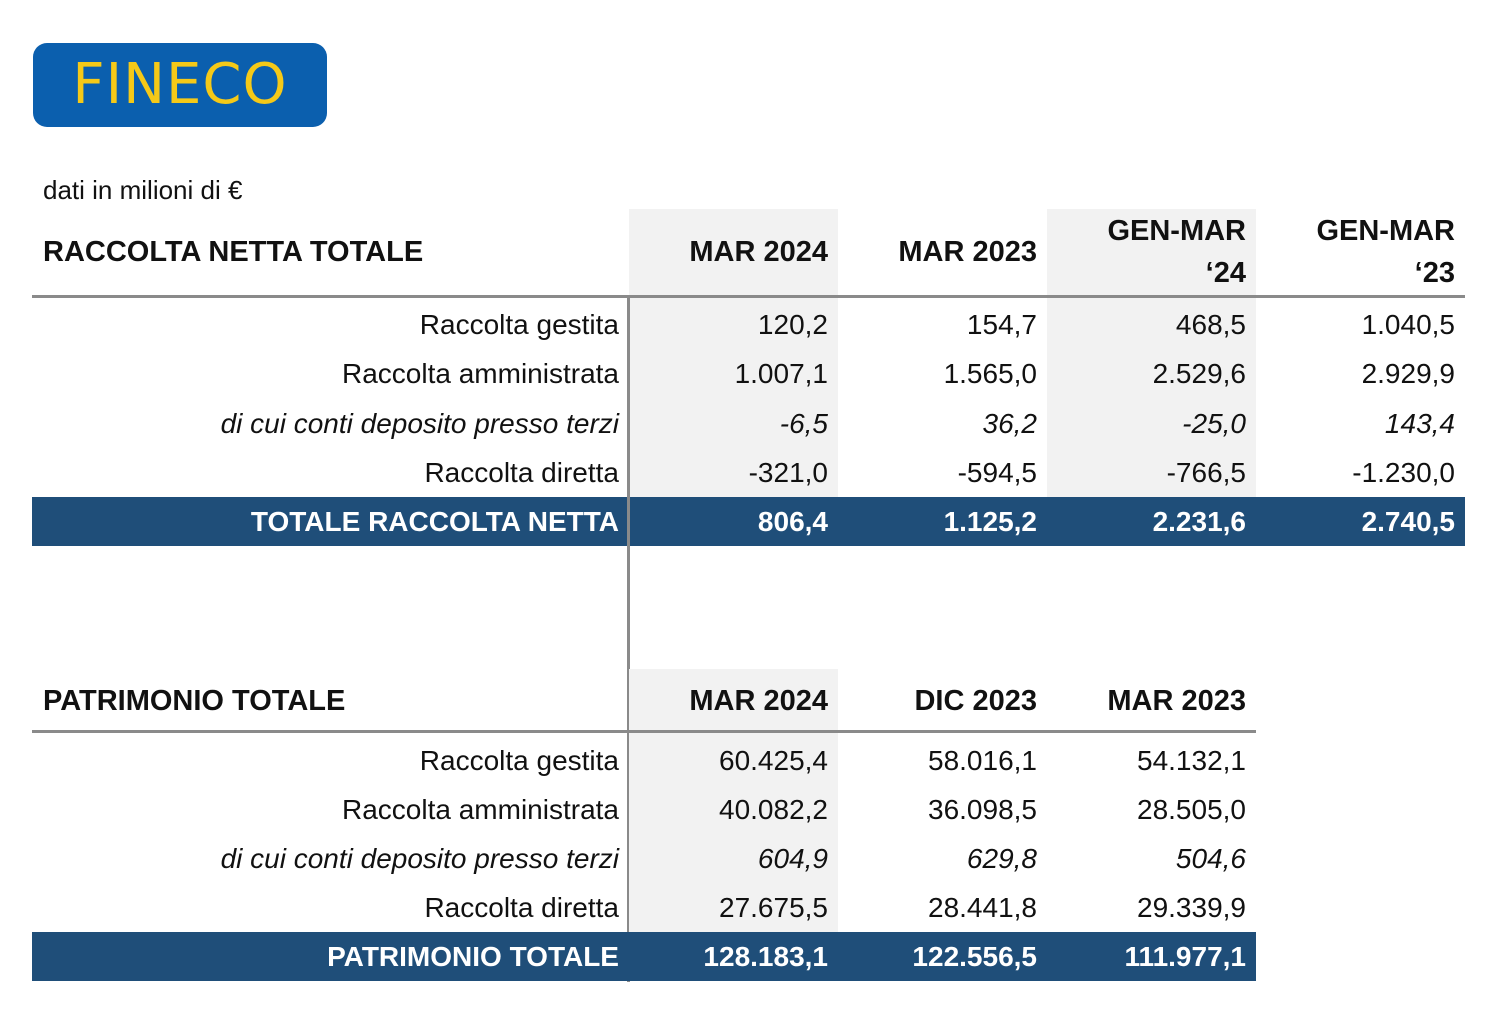 This screenshot has height=1022, width=1500. What do you see at coordinates (194, 700) in the screenshot?
I see `table-title: PATRIMONIO TOTALE` at bounding box center [194, 700].